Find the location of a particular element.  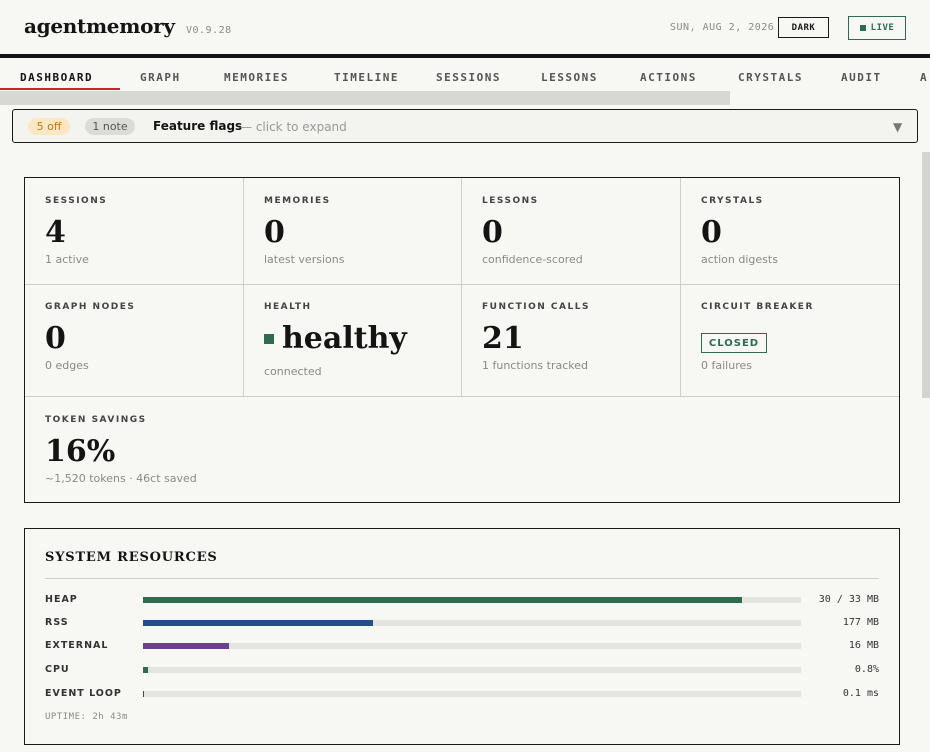

resource-label: CPU is located at coordinates (57, 669).